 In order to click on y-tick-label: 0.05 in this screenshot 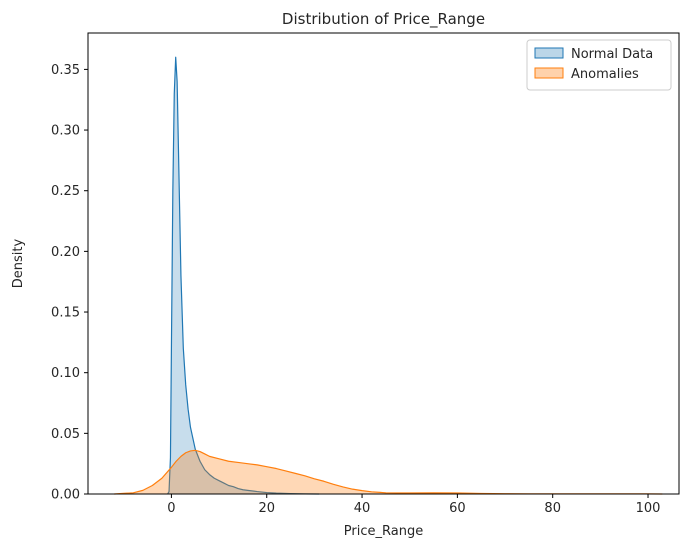, I will do `click(65, 434)`.